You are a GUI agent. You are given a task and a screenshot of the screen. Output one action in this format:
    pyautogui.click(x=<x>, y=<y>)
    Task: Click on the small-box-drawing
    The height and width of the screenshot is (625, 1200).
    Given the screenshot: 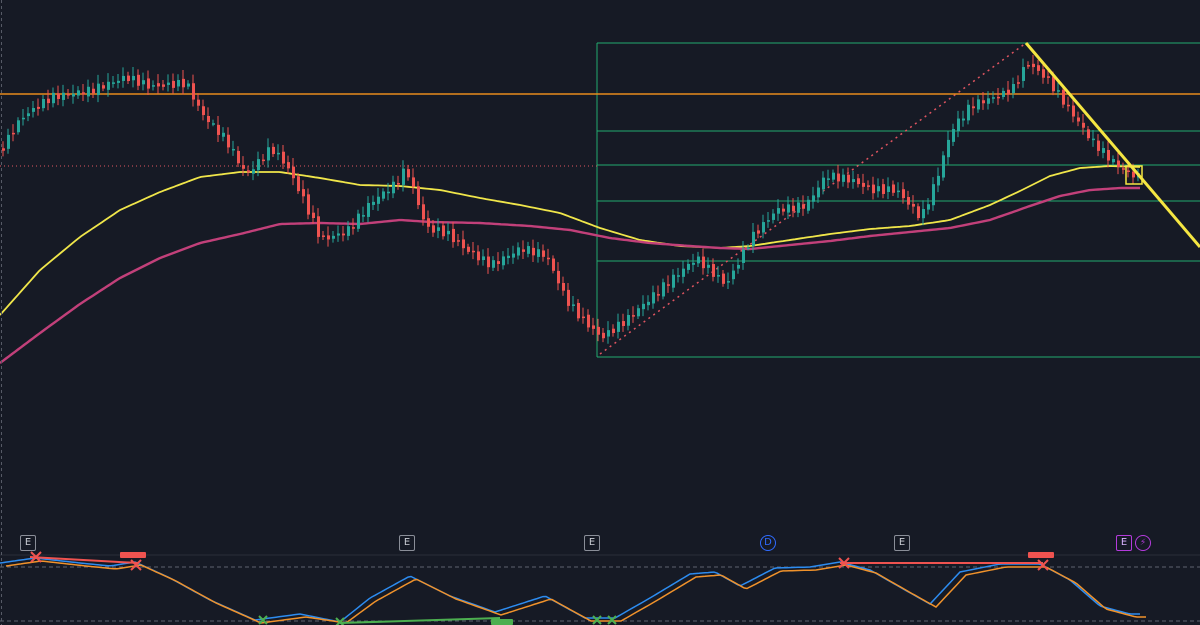 What is the action you would take?
    pyautogui.click(x=1134, y=175)
    